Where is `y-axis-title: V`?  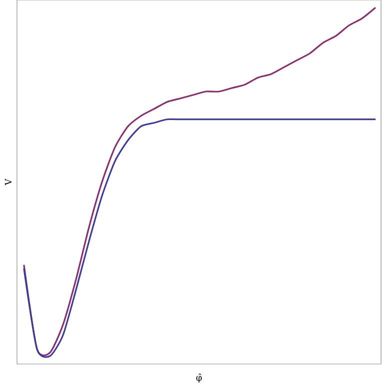
y-axis-title: V is located at coordinates (8, 182).